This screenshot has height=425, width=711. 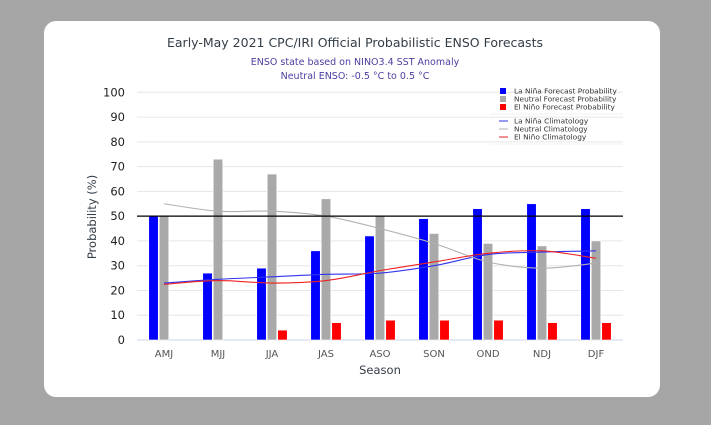 I want to click on climatology-lines, so click(x=380, y=244).